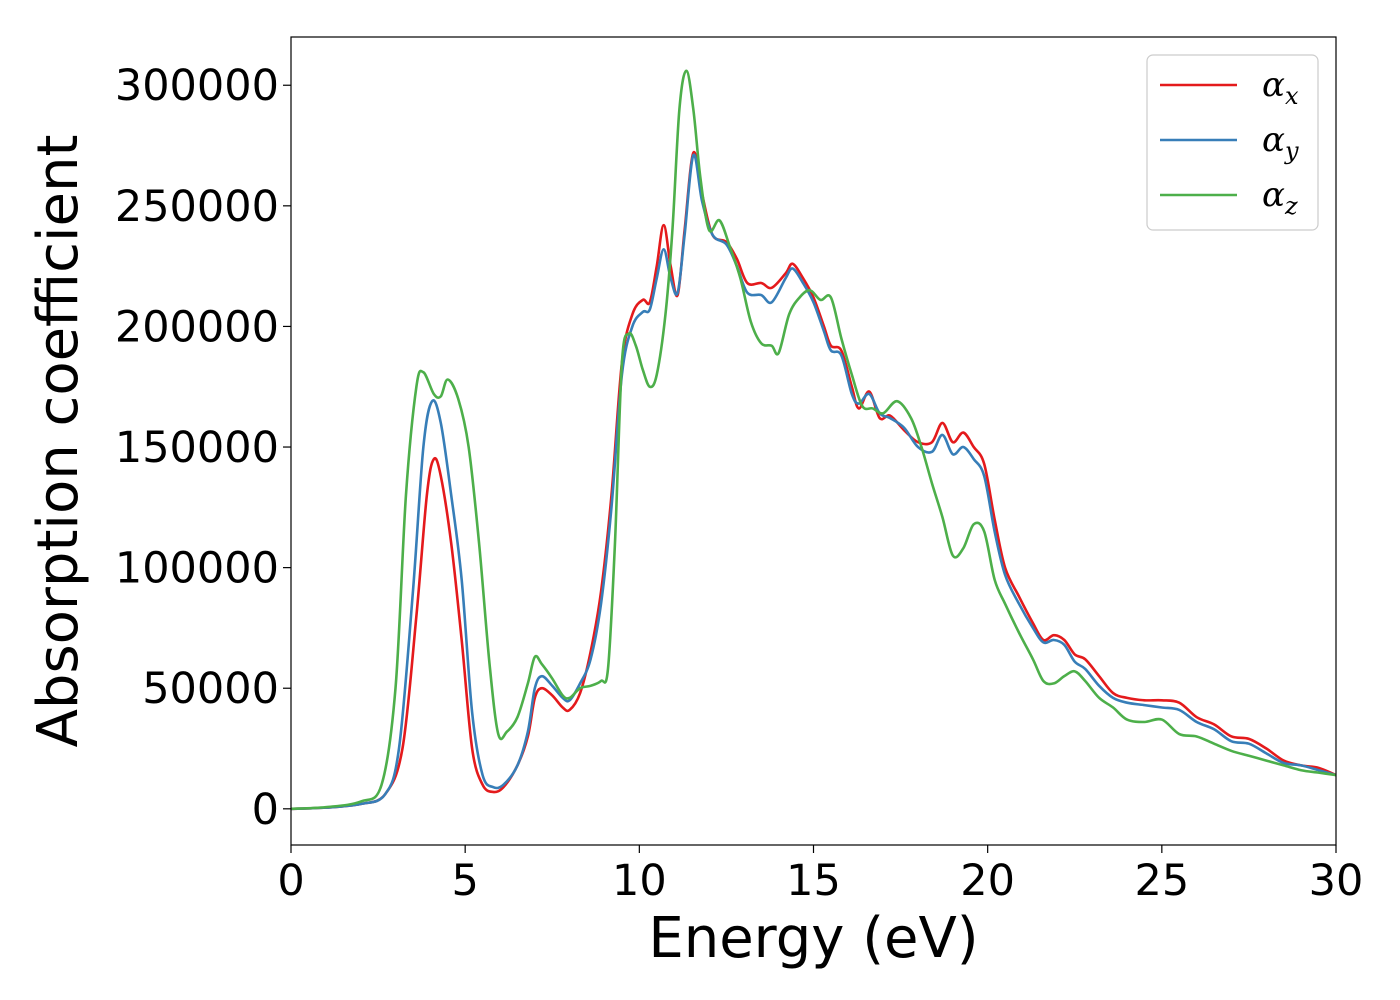 The width and height of the screenshot is (1400, 1000). Describe the element at coordinates (1280, 87) in the screenshot. I see `legend-label-x: αx` at that location.